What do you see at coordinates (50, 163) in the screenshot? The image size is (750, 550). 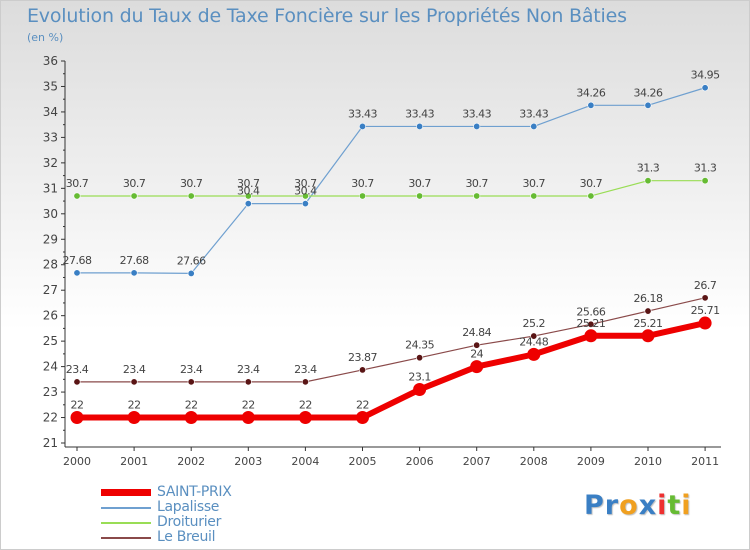 I see `y-tick-label: 32` at bounding box center [50, 163].